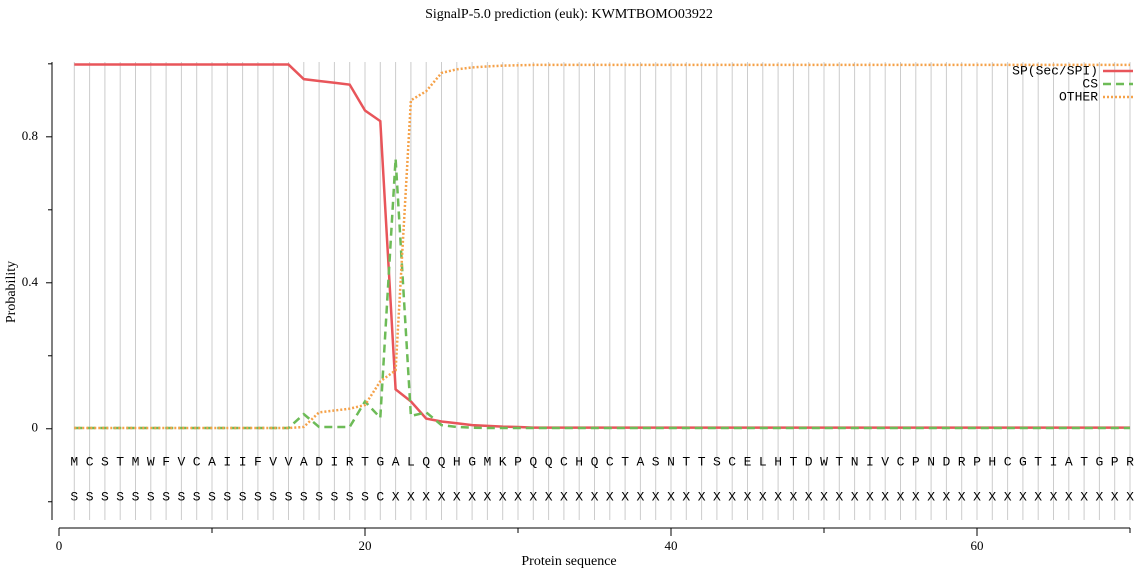 Image resolution: width=1139 pixels, height=572 pixels. I want to click on residue: E, so click(748, 461).